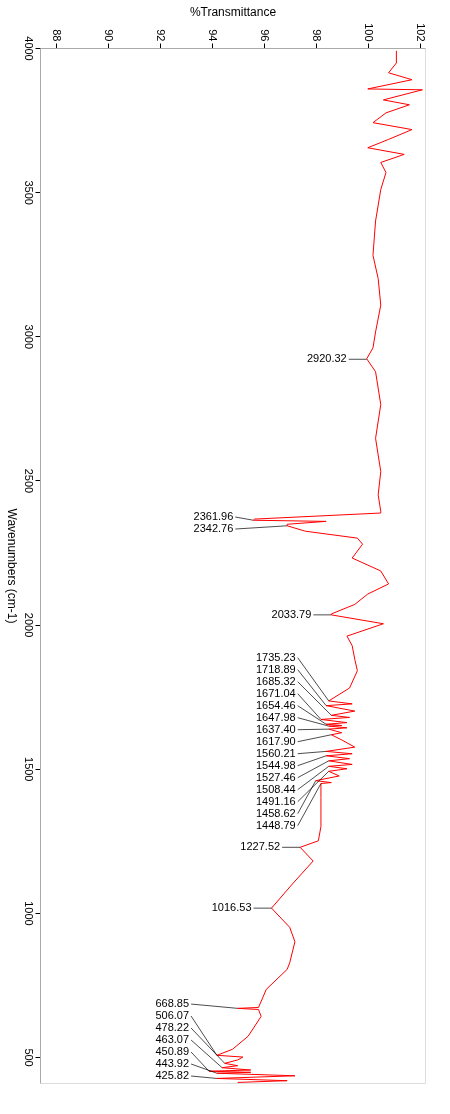  Describe the element at coordinates (275, 764) in the screenshot. I see `annotation: 1544.98` at that location.